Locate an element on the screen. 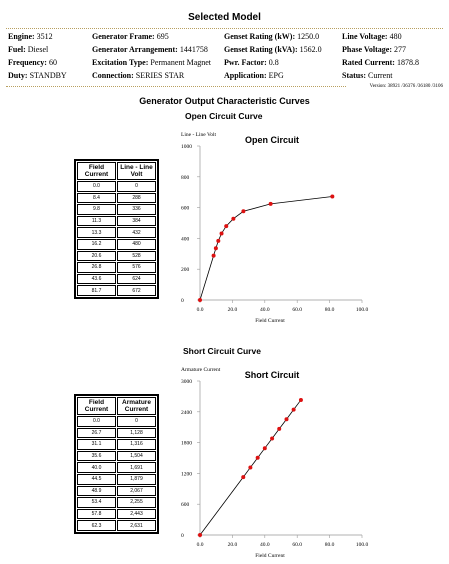  y-tick-label: 800 is located at coordinates (185, 178).